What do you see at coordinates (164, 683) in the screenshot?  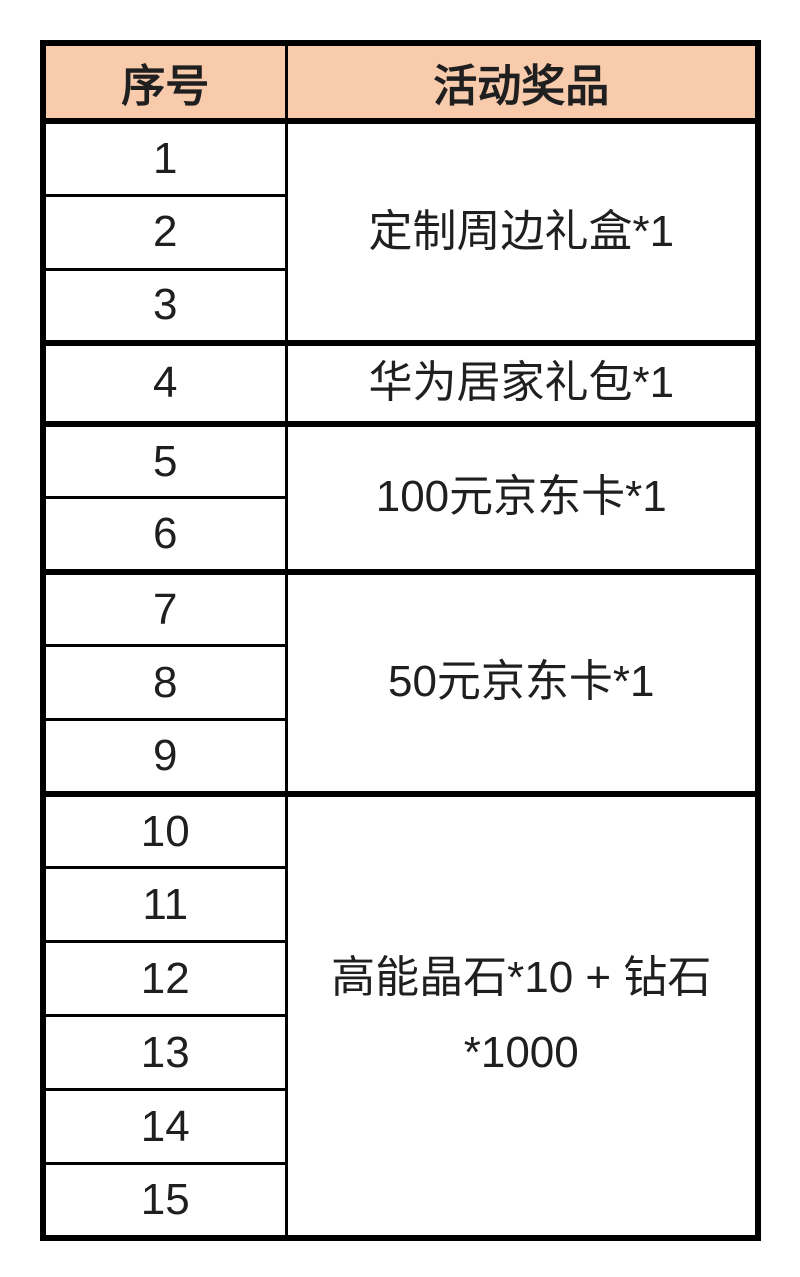 I see `serial-cell: 8` at bounding box center [164, 683].